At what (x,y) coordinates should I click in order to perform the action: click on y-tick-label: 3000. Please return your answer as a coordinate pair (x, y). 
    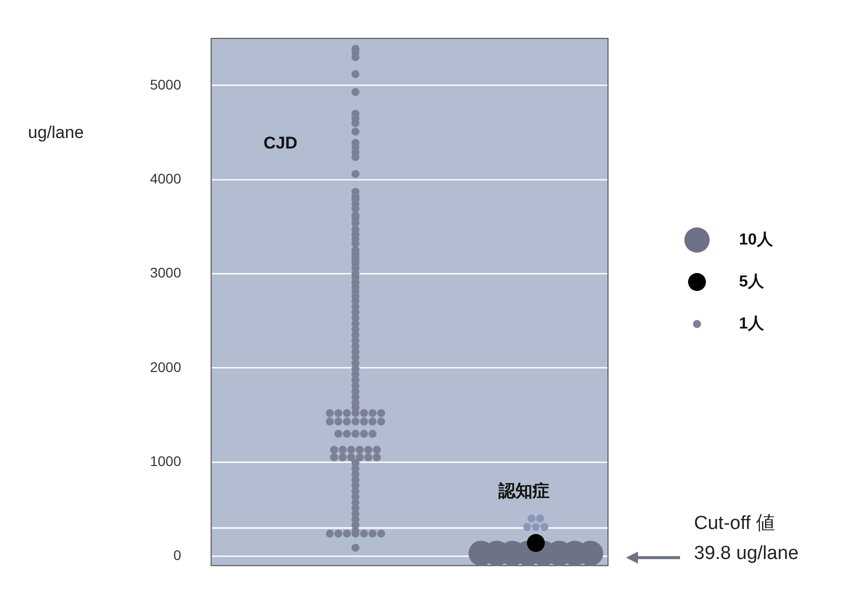
    Looking at the image, I should click on (166, 272).